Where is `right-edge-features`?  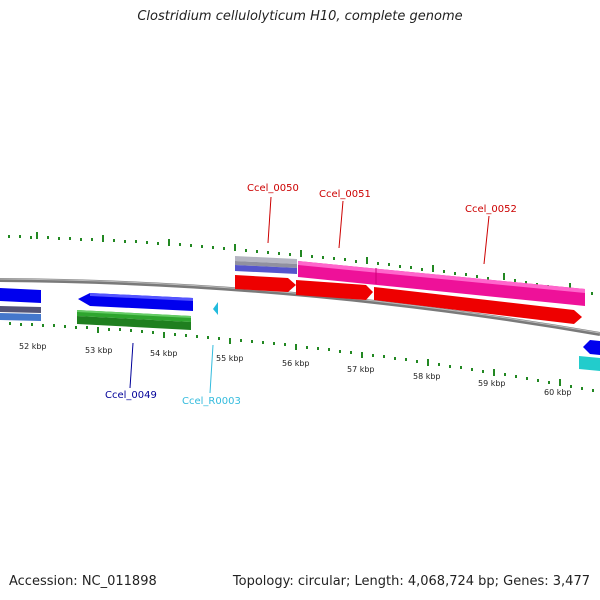 right-edge-features is located at coordinates (589, 355).